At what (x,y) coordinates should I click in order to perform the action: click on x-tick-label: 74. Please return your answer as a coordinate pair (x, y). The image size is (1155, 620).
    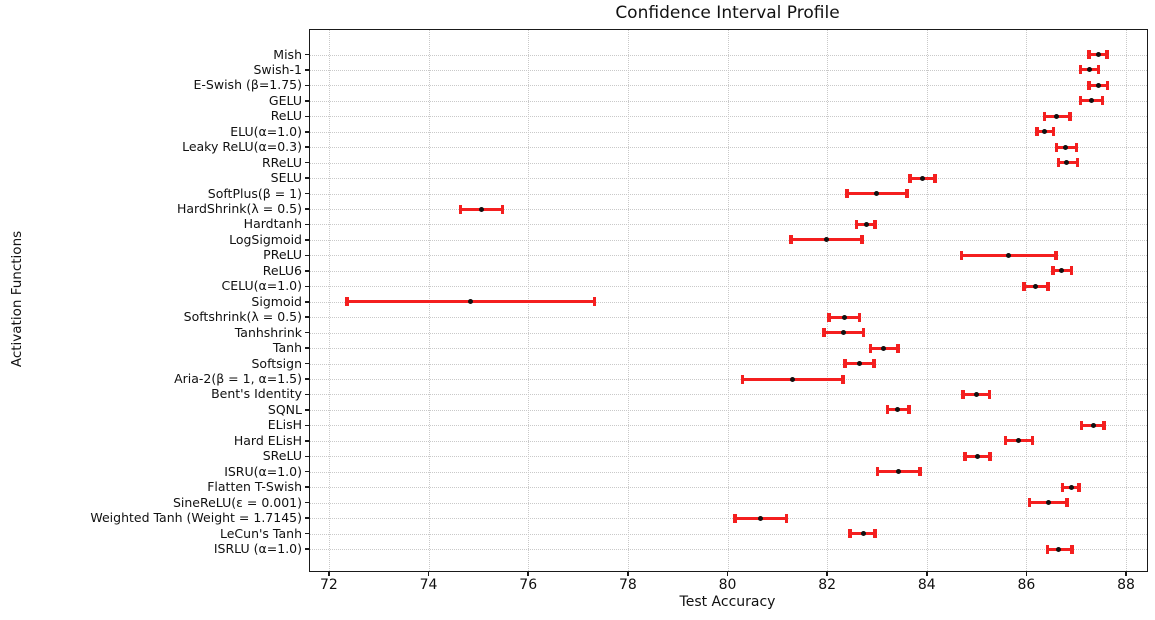
    Looking at the image, I should click on (428, 585).